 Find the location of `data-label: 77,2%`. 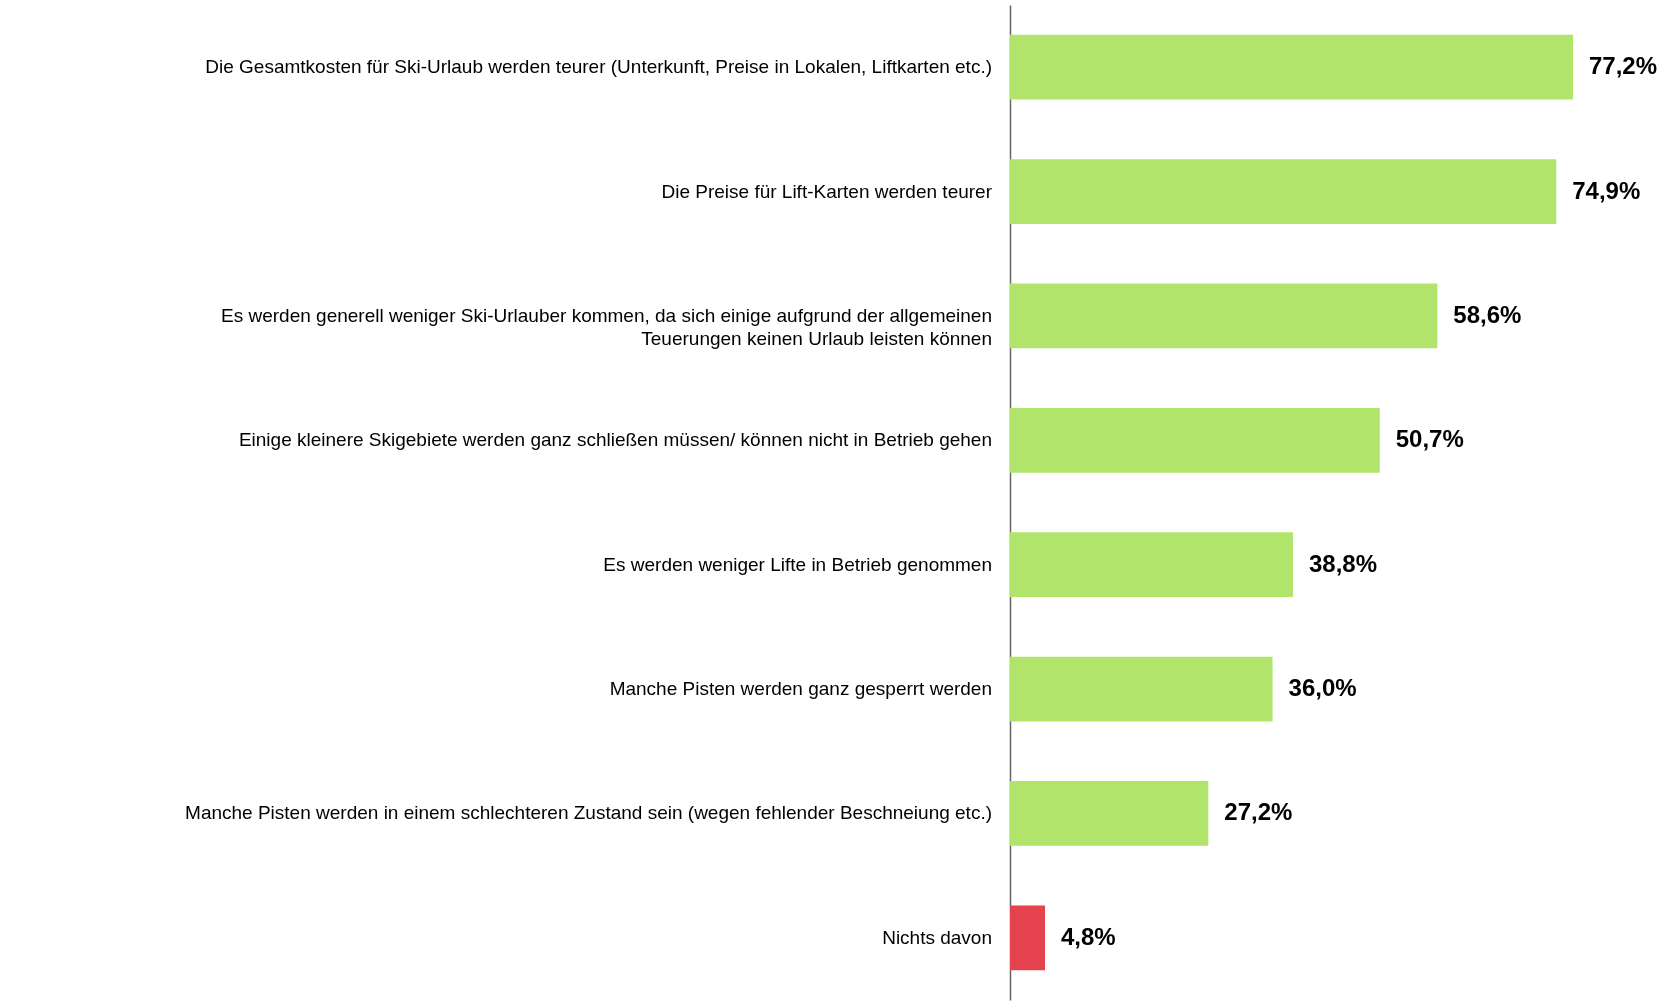

data-label: 77,2% is located at coordinates (1623, 66).